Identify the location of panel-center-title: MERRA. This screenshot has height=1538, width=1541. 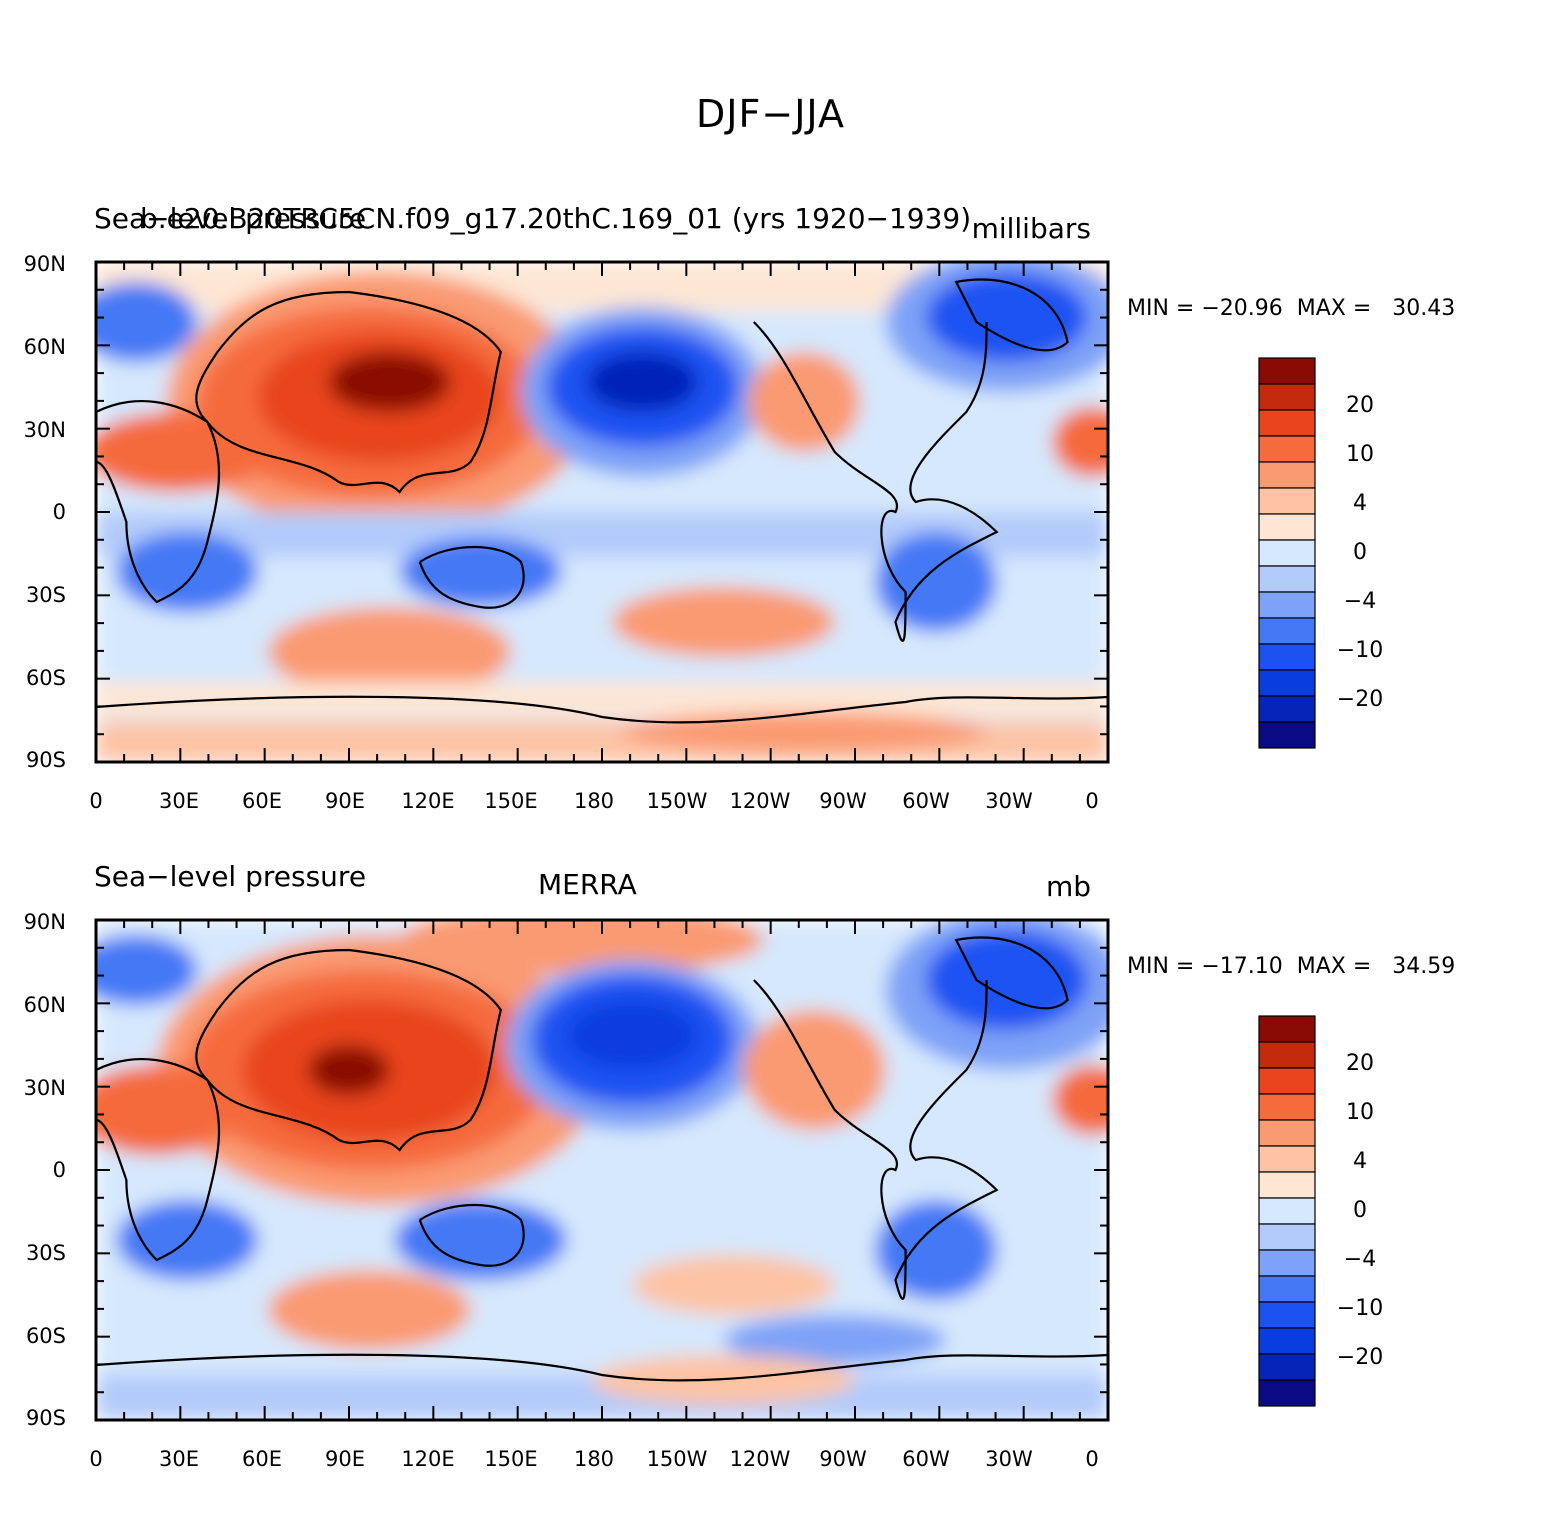
(587, 884).